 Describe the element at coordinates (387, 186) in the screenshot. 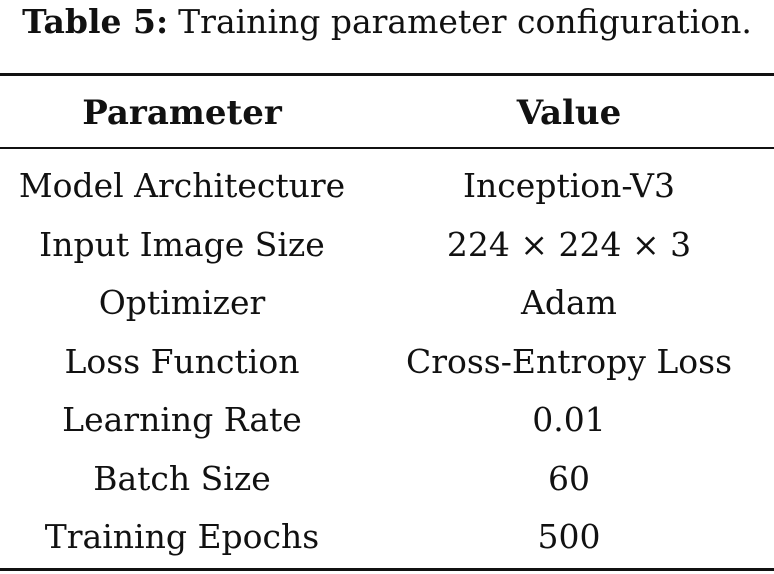

I see `table-row: Model Architecture Inception-V3` at that location.